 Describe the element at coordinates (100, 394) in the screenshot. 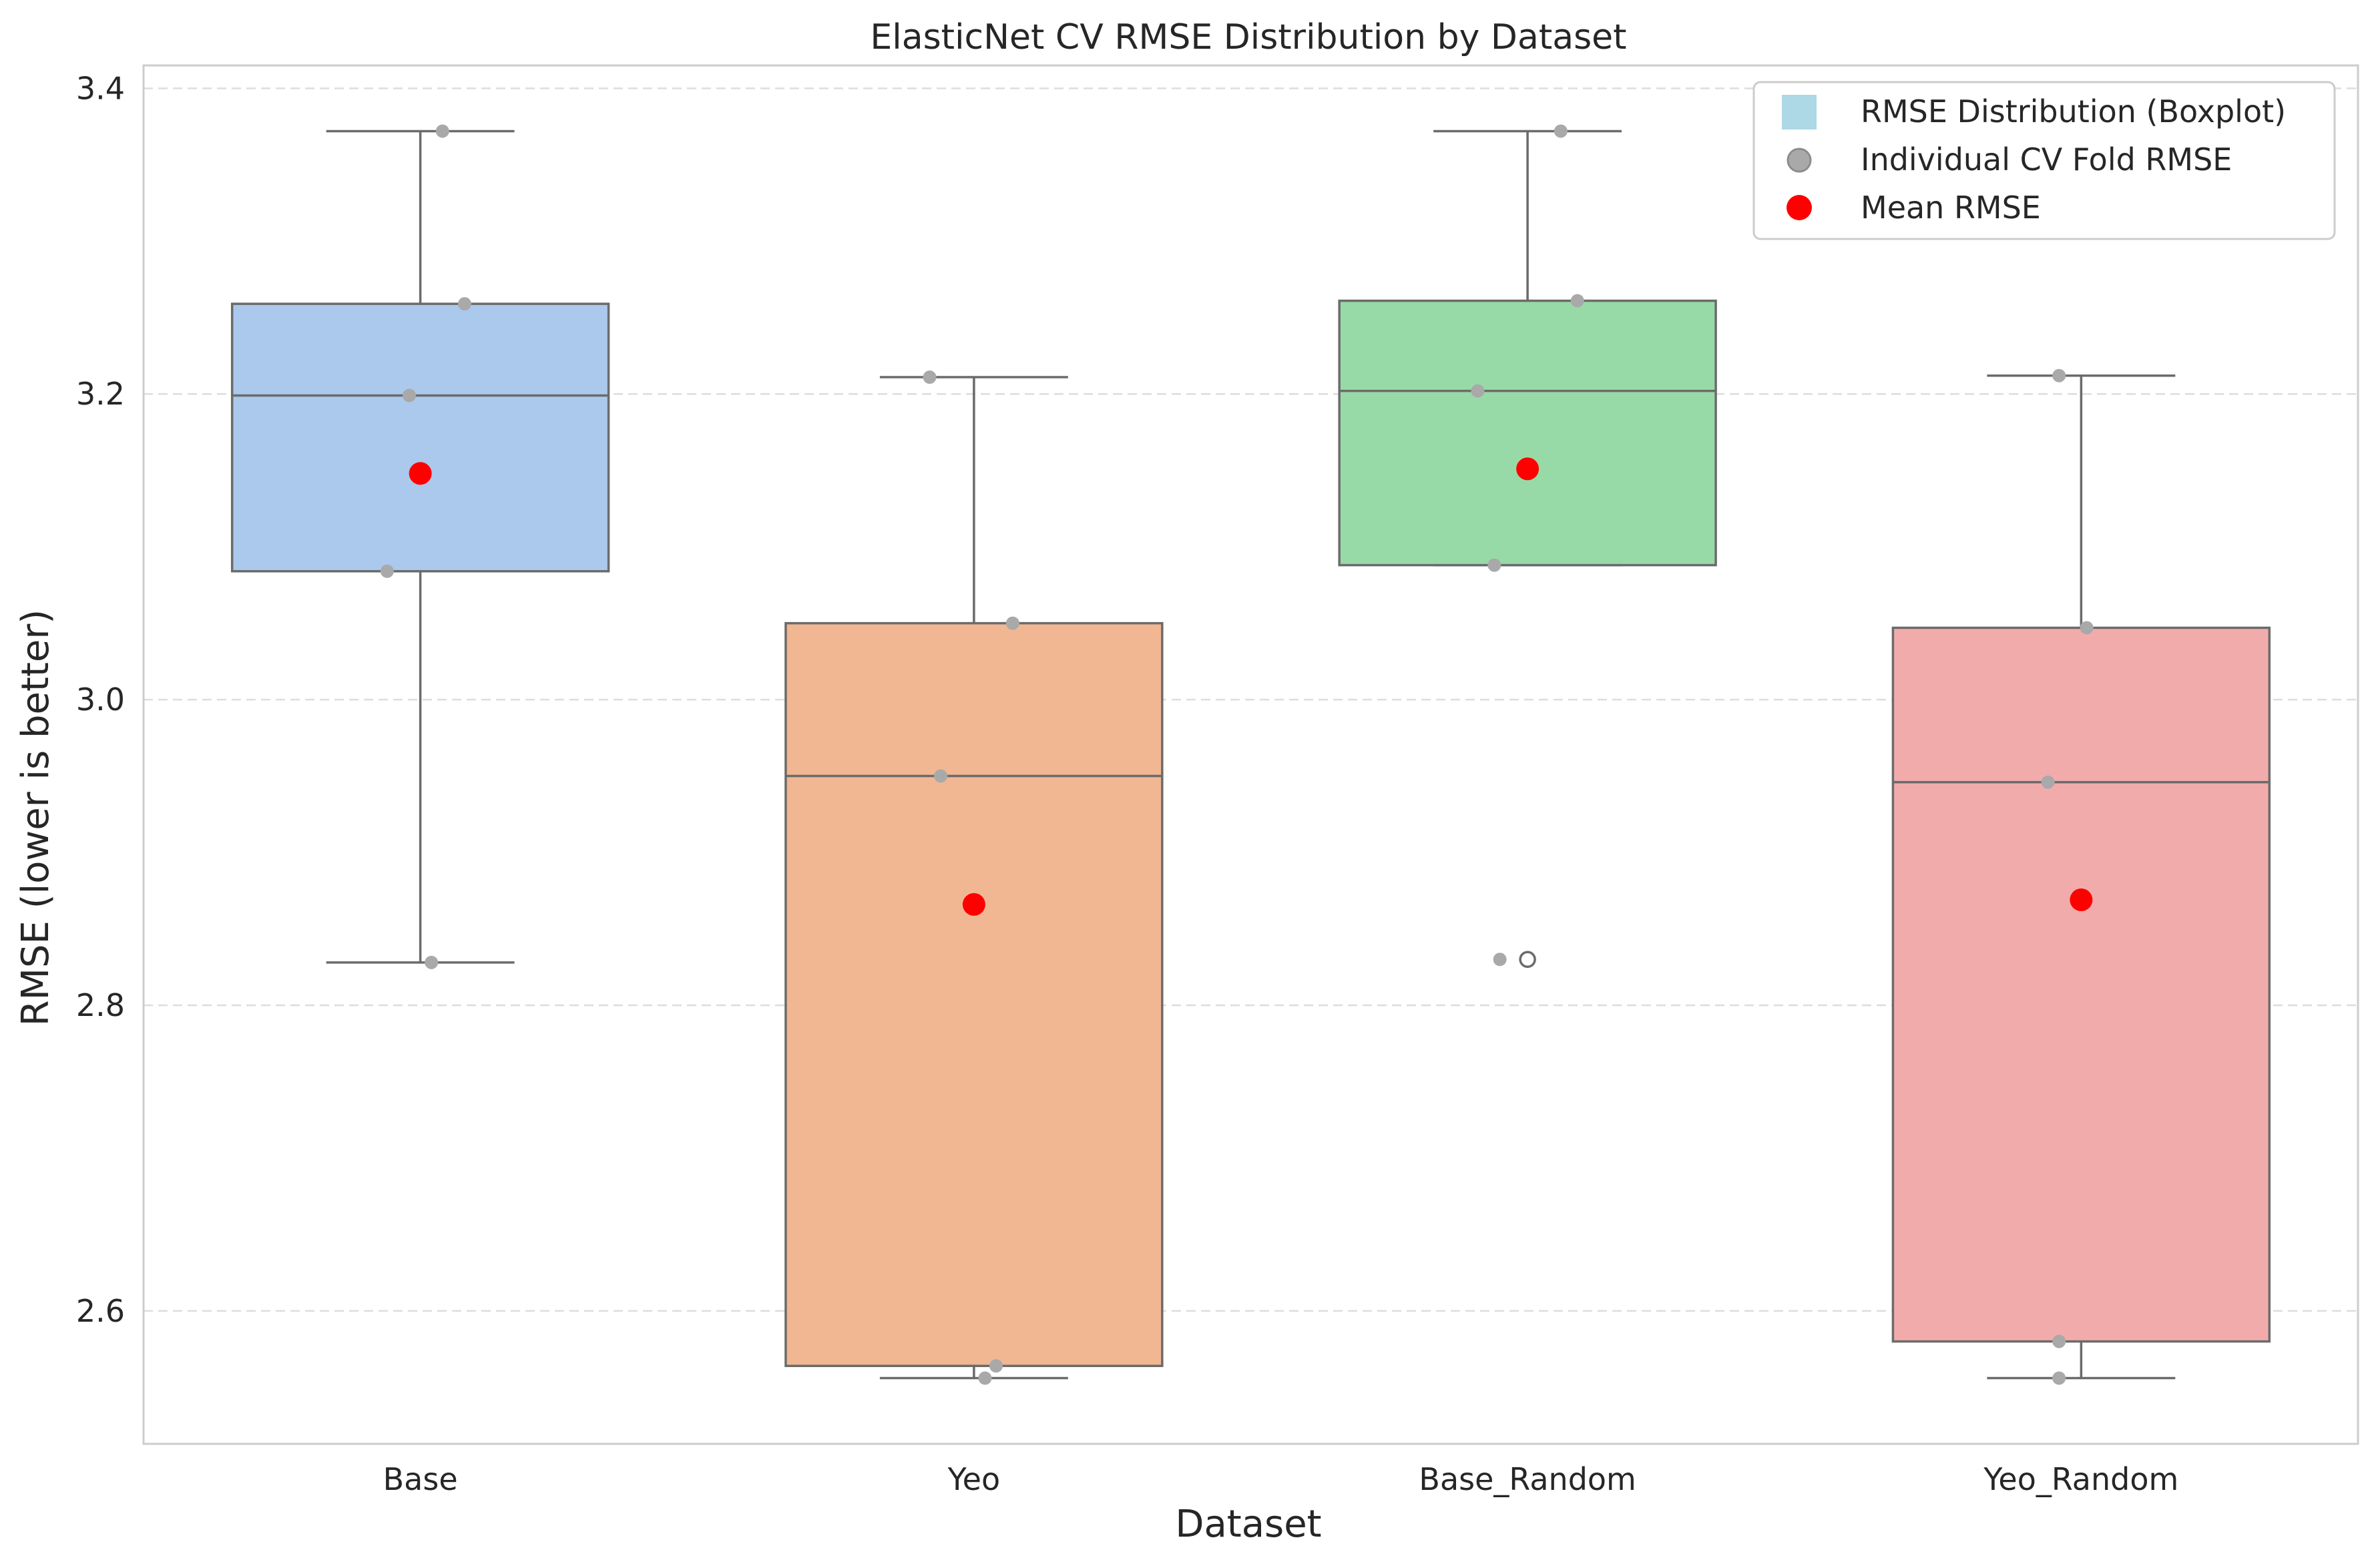

I see `y-tick-label: 3.2` at that location.